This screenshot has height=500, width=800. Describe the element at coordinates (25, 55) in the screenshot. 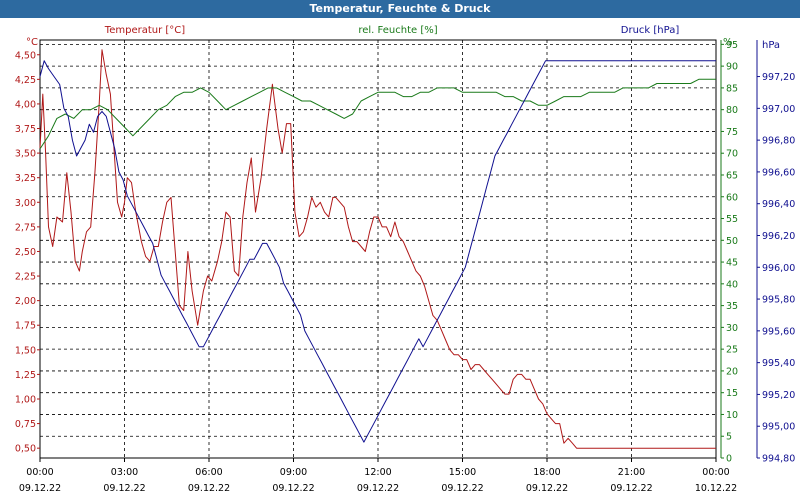

I see `y-tick-label-temperature: 4,50` at that location.